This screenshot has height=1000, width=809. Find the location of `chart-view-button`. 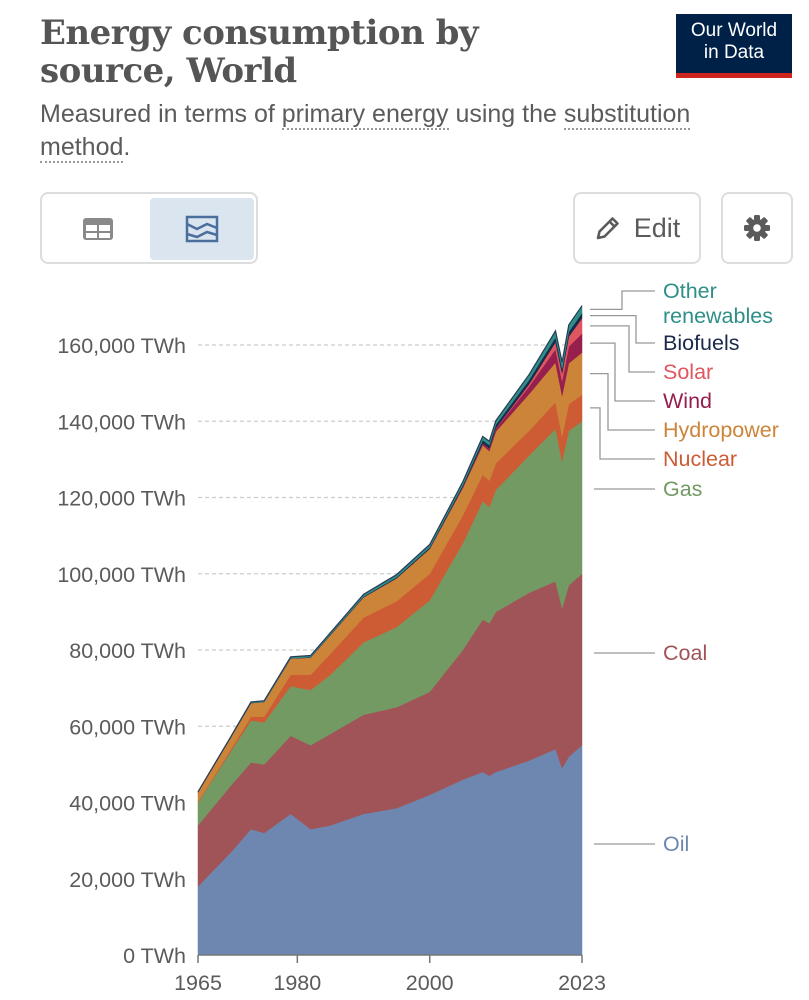

chart-view-button is located at coordinates (202, 229).